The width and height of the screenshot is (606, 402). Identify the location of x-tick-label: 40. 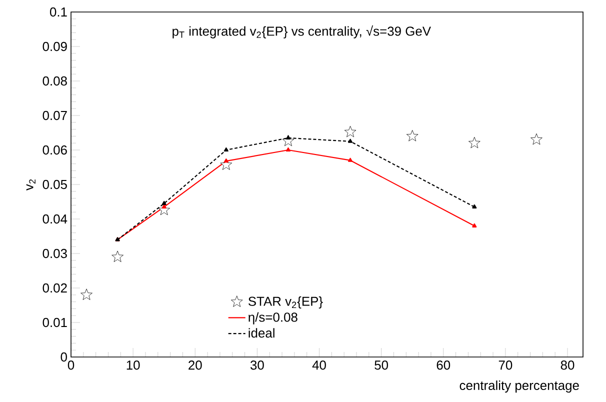
(319, 365).